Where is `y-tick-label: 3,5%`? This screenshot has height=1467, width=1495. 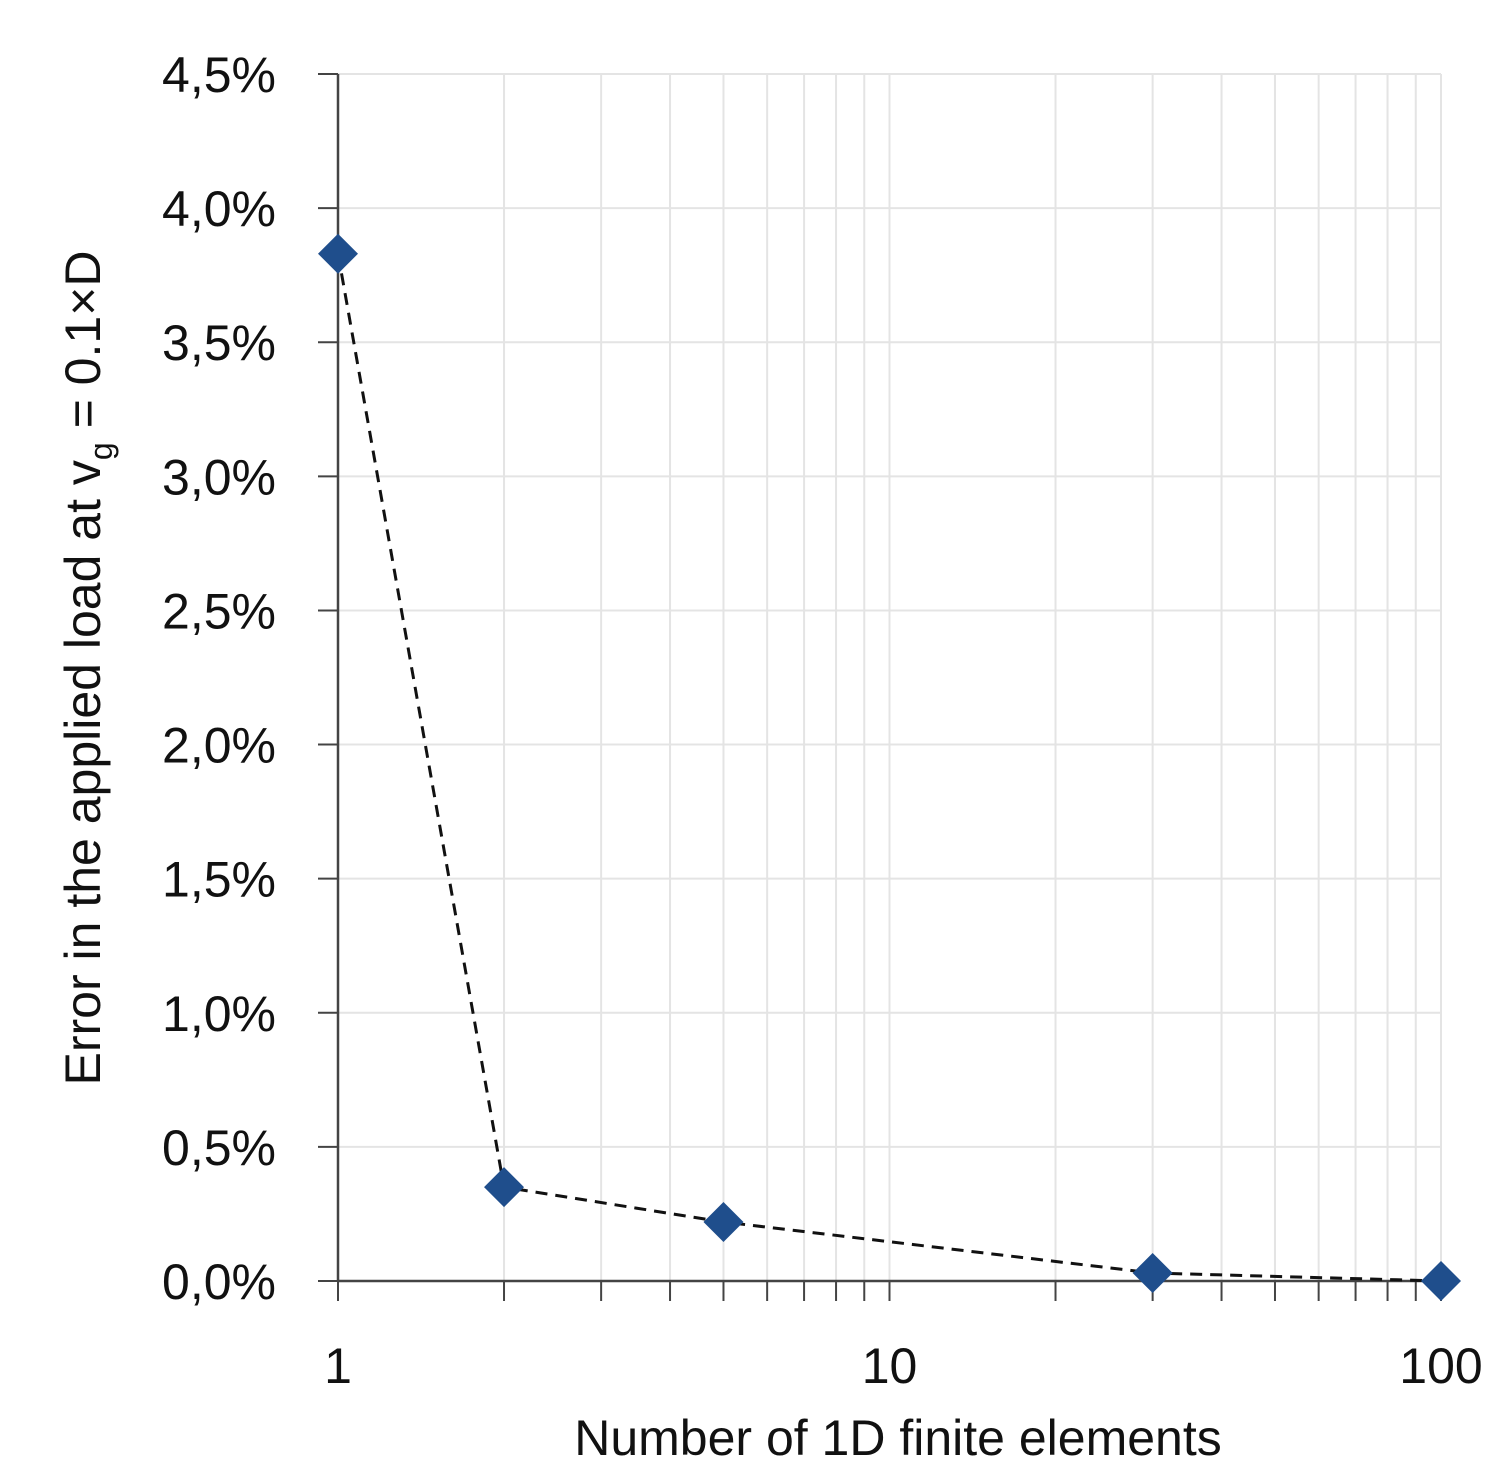 y-tick-label: 3,5% is located at coordinates (219, 343).